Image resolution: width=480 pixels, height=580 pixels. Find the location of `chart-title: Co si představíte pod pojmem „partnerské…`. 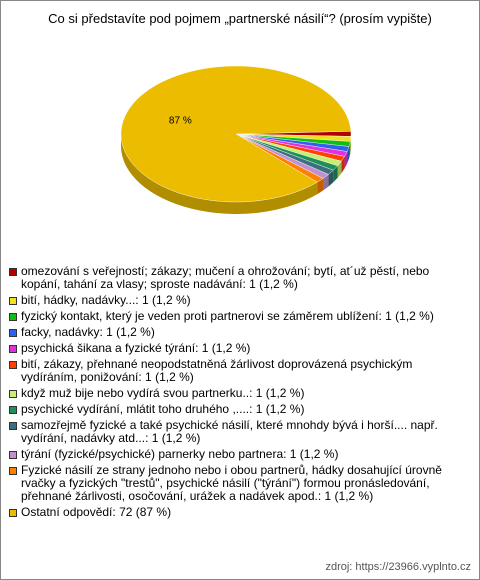

chart-title: Co si představíte pod pojmem „partnerské… is located at coordinates (240, 18).